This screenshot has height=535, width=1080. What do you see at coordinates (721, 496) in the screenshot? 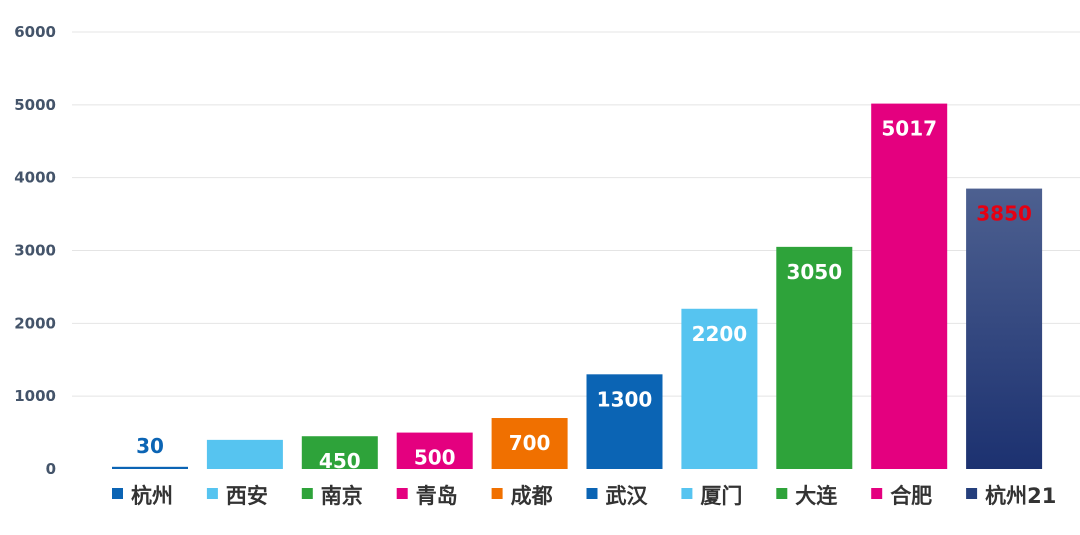
I see `category-label: 厦门` at bounding box center [721, 496].